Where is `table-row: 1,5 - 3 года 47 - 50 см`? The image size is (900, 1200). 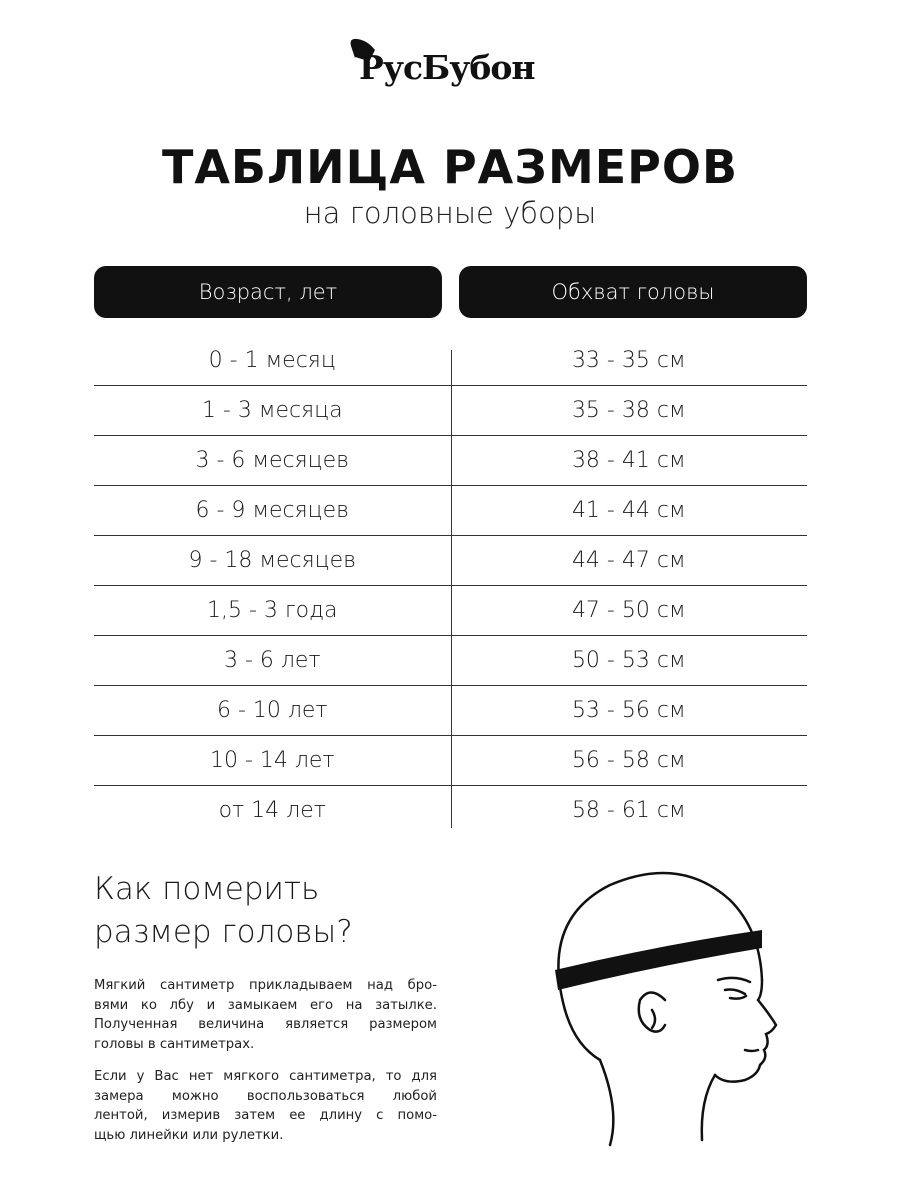
table-row: 1,5 - 3 года 47 - 50 см is located at coordinates (450, 611).